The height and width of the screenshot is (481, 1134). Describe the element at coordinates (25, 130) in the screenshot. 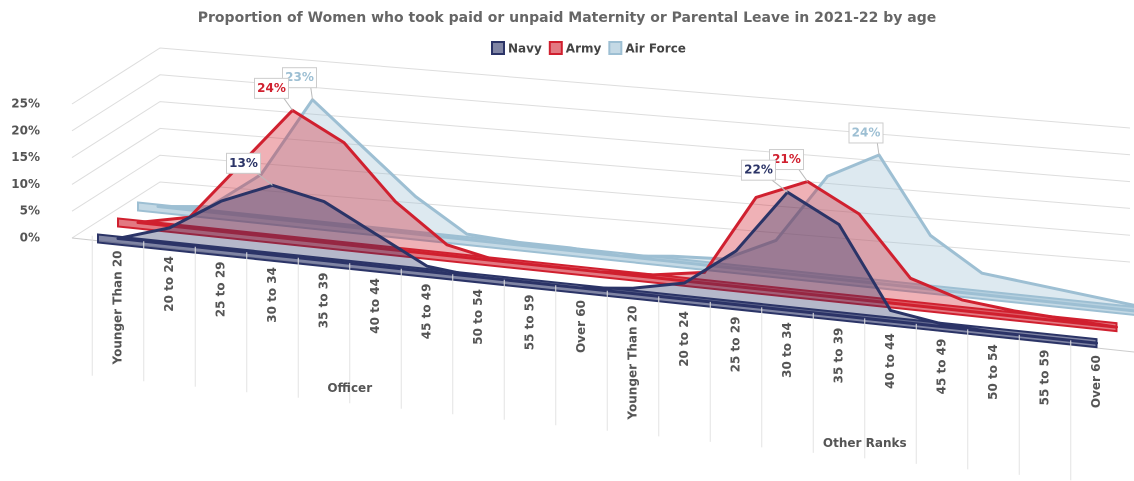

I see `y-tick-label: 20%` at that location.